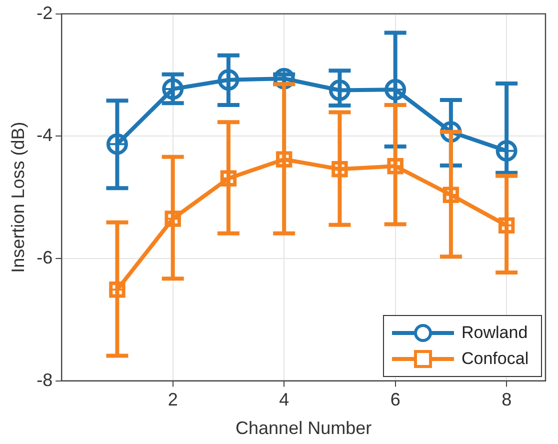 This screenshot has width=558, height=444. Describe the element at coordinates (173, 400) in the screenshot. I see `x-tick-label: 2` at that location.